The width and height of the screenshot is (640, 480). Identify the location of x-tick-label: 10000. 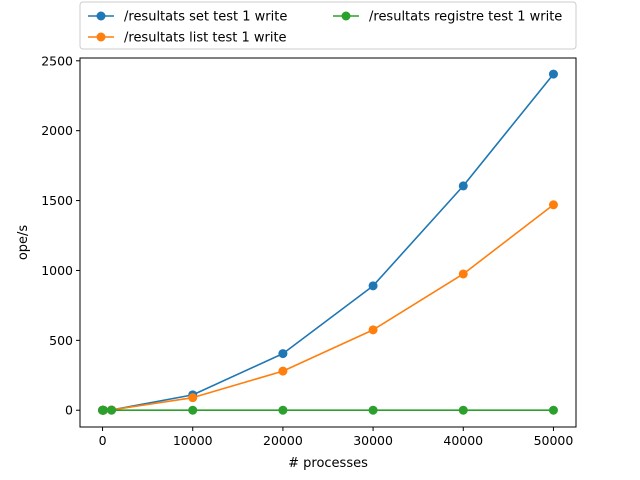
(193, 440).